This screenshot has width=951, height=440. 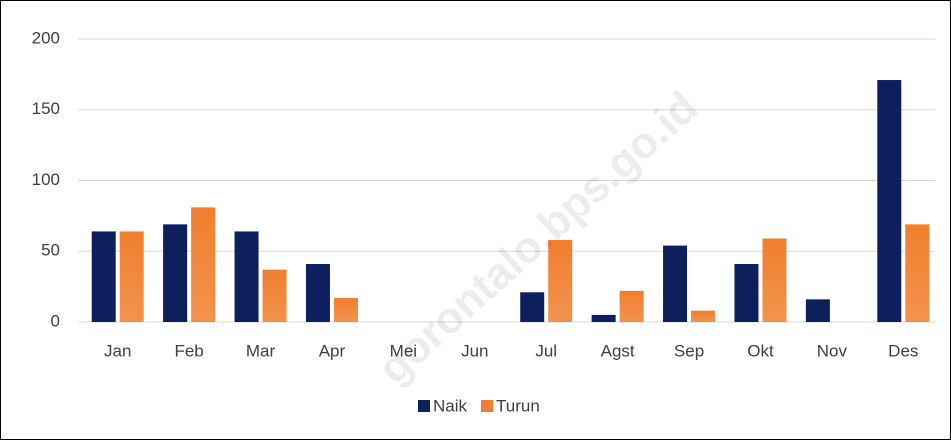 What do you see at coordinates (55, 320) in the screenshot?
I see `y-tick-label: 0` at bounding box center [55, 320].